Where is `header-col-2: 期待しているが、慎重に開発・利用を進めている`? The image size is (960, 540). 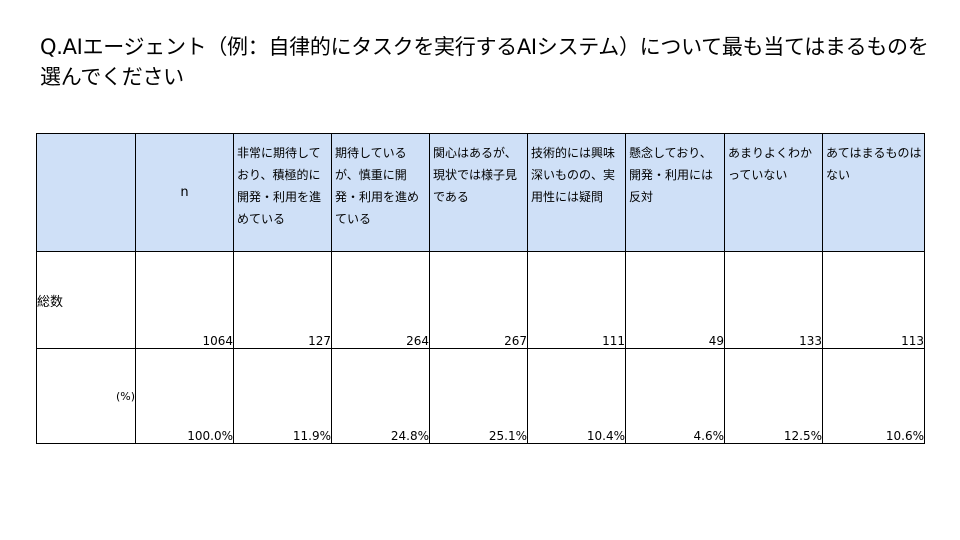
header-col-2: 期待しているが、慎重に開発・利用を進めている is located at coordinates (380, 192).